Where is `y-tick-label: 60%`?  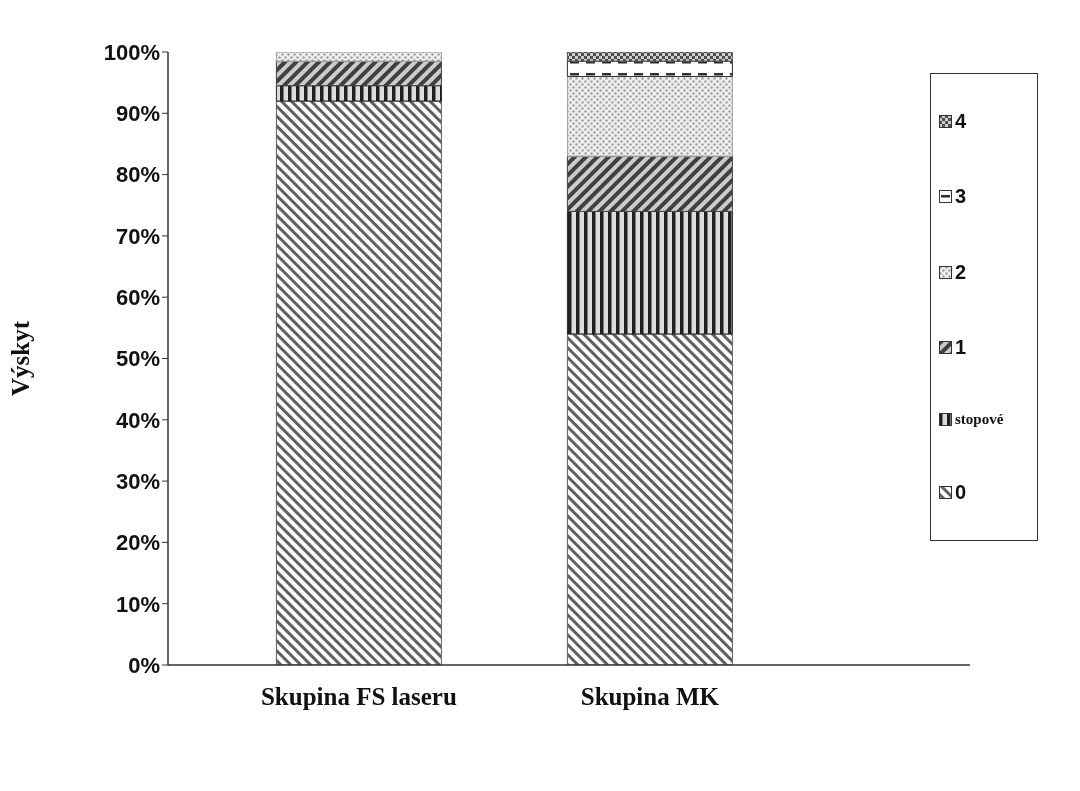
y-tick-label: 60% is located at coordinates (137, 298).